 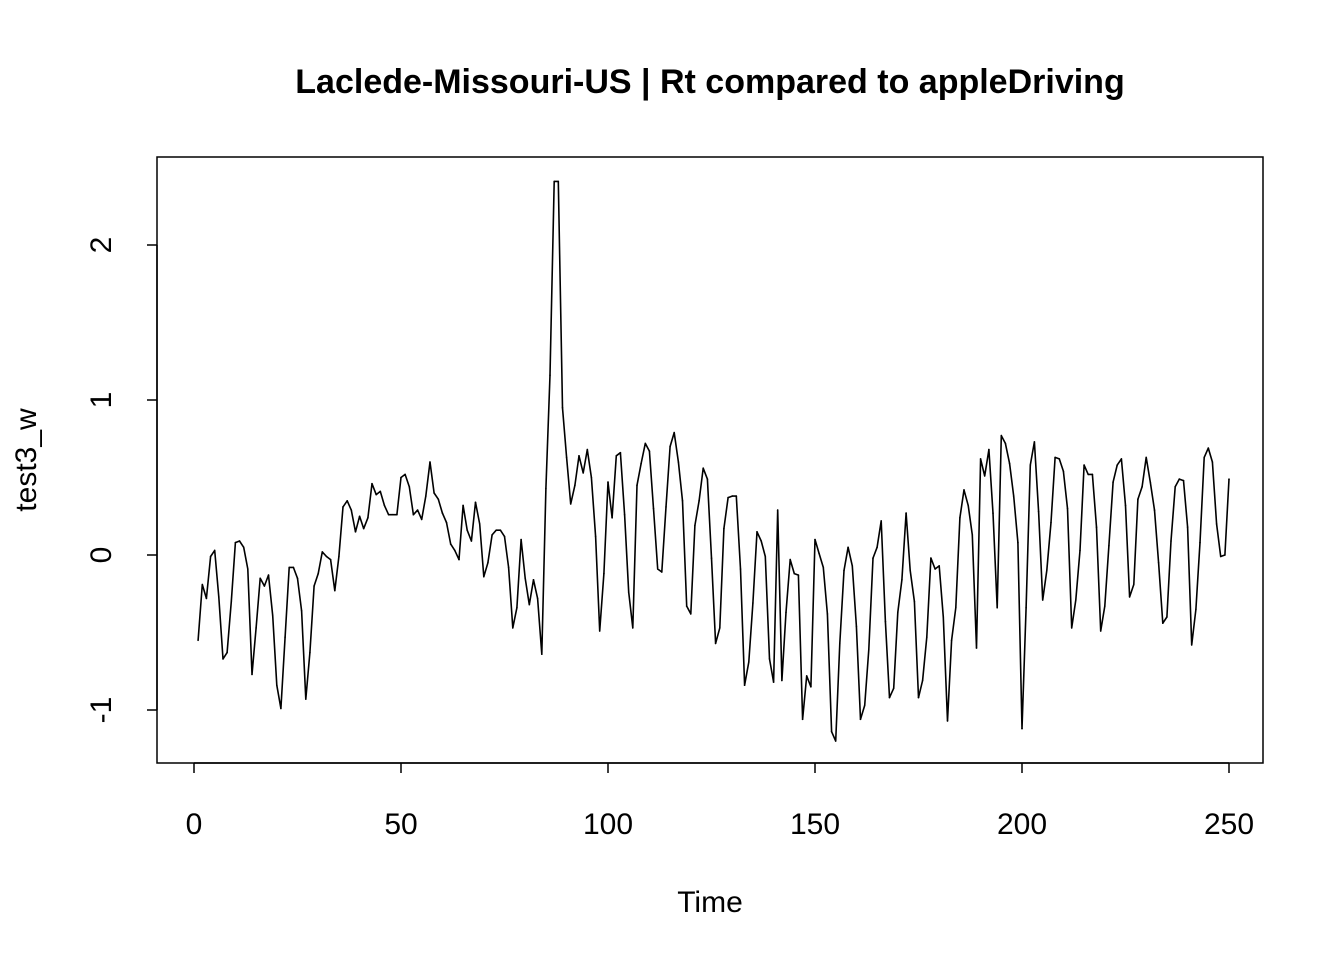 I want to click on x-tick-label: 100, so click(x=608, y=824).